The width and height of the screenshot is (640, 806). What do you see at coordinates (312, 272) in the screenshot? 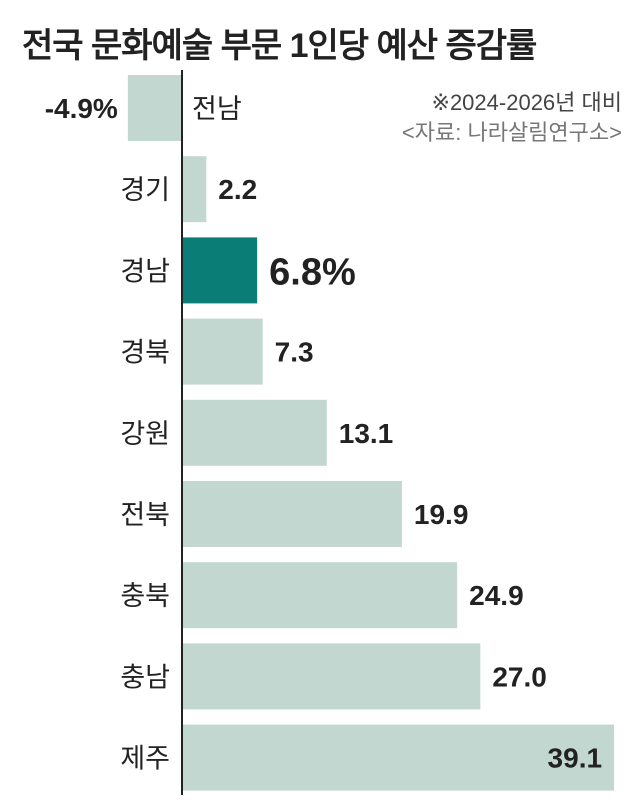
I see `data-label: 6.8%` at bounding box center [312, 272].